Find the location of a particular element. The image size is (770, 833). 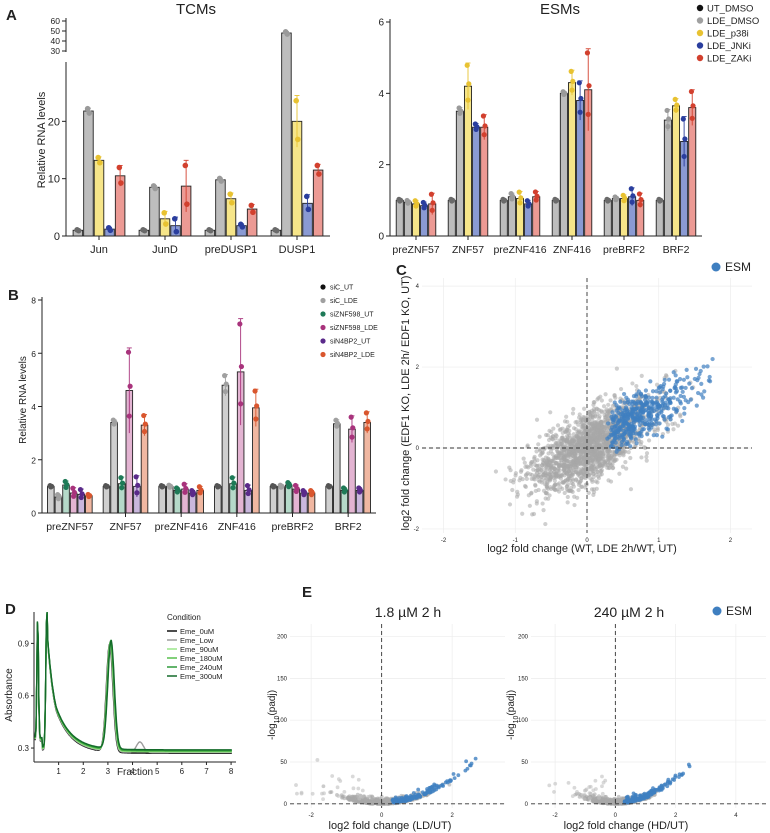

panel-d-ylabel: Absorbance is located at coordinates (9, 695).